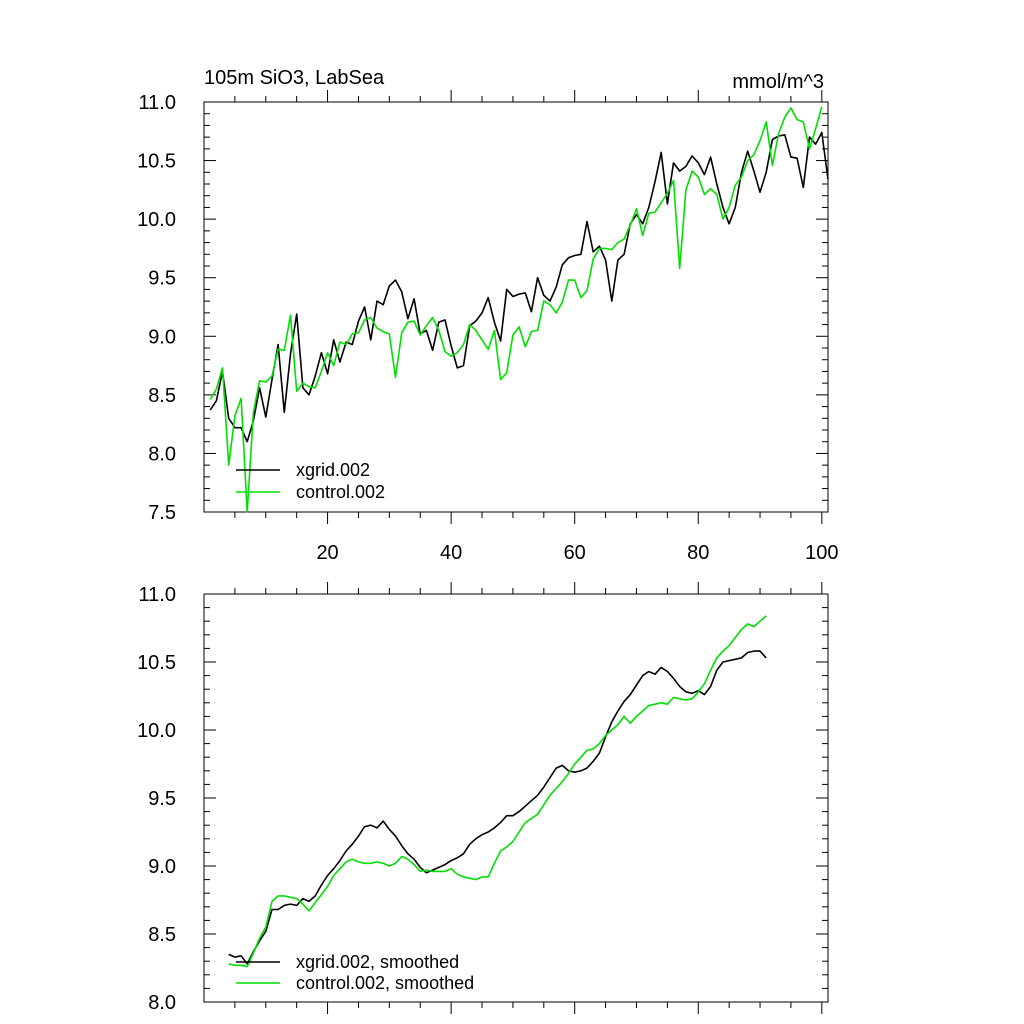  What do you see at coordinates (327, 553) in the screenshot?
I see `x-tick-label: 20` at bounding box center [327, 553].